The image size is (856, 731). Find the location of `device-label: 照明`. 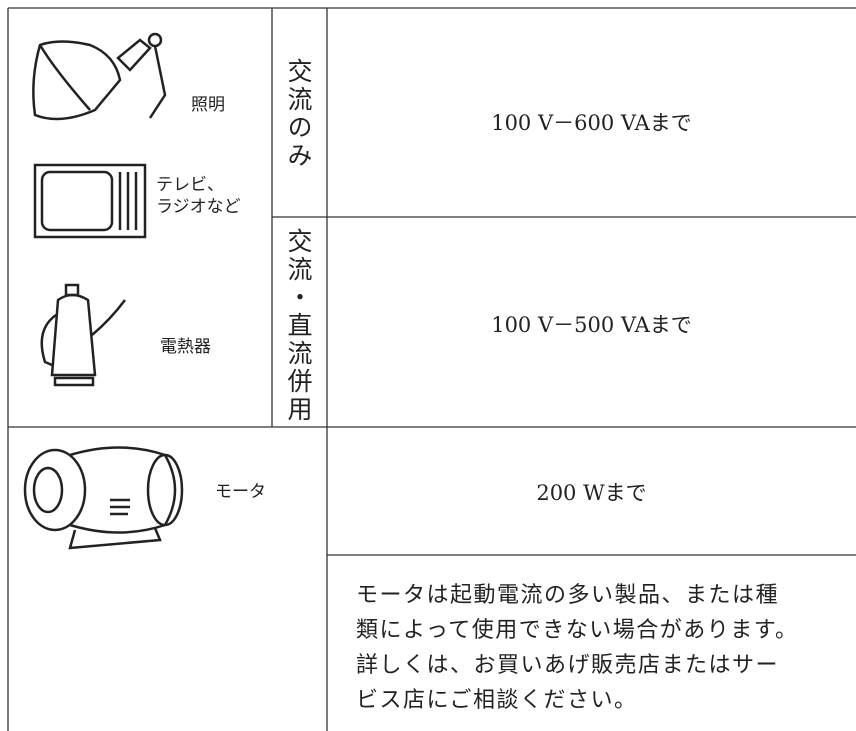

device-label: 照明 is located at coordinates (208, 105).